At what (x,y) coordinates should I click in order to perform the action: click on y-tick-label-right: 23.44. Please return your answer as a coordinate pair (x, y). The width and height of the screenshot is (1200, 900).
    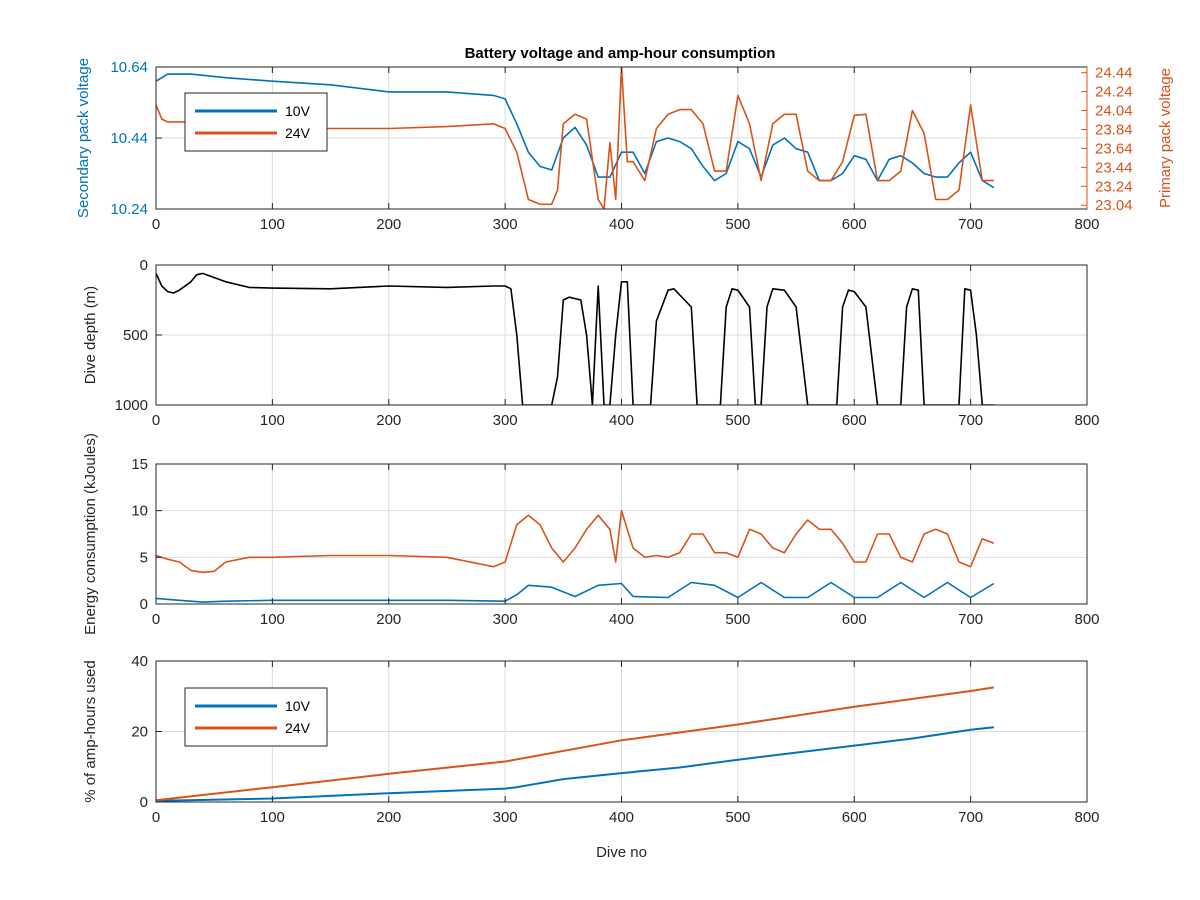
    Looking at the image, I should click on (1114, 167).